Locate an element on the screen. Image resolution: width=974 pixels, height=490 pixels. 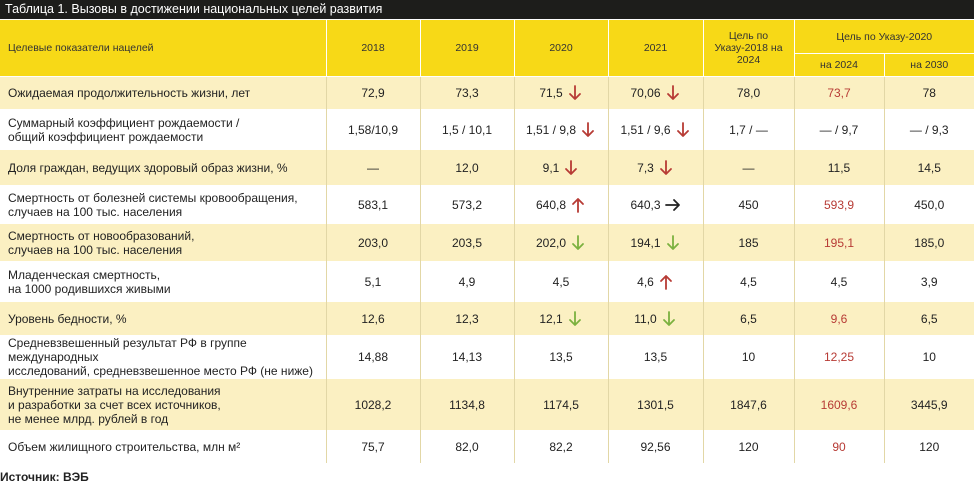
value-cell: 10 is located at coordinates (928, 357).